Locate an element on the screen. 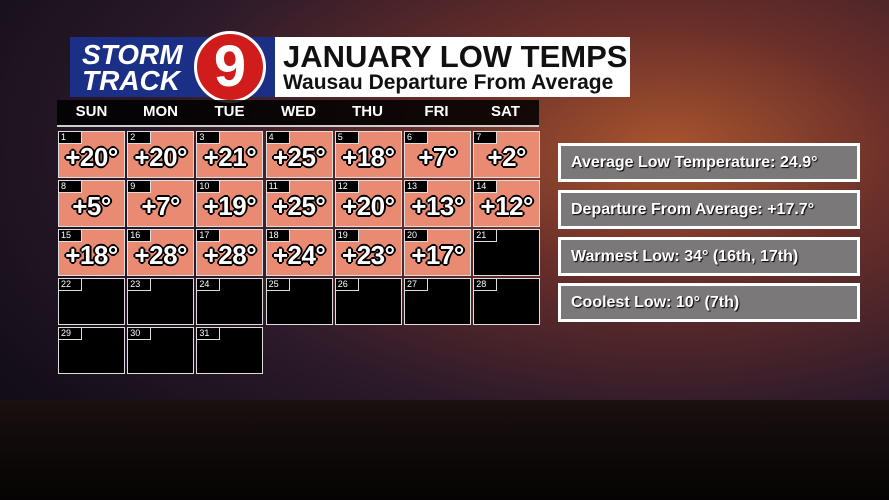  day-number: 1 is located at coordinates (70, 137).